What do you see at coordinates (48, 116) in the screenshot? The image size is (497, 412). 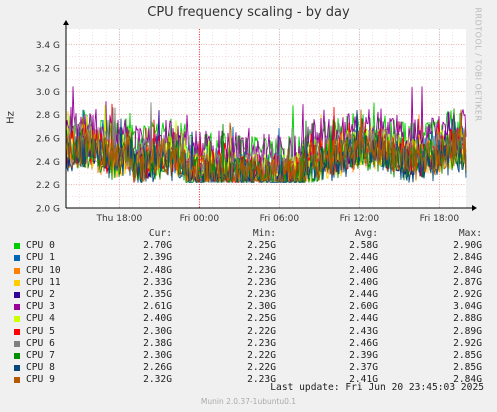 I see `y-tick-label: 2.8 G` at bounding box center [48, 116].